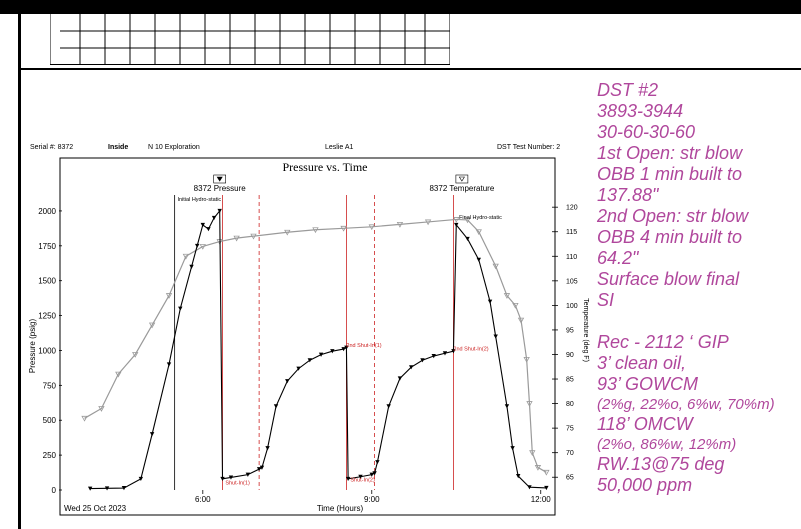 The width and height of the screenshot is (801, 529). Describe the element at coordinates (50, 385) in the screenshot. I see `y-tick-label: 750` at that location.